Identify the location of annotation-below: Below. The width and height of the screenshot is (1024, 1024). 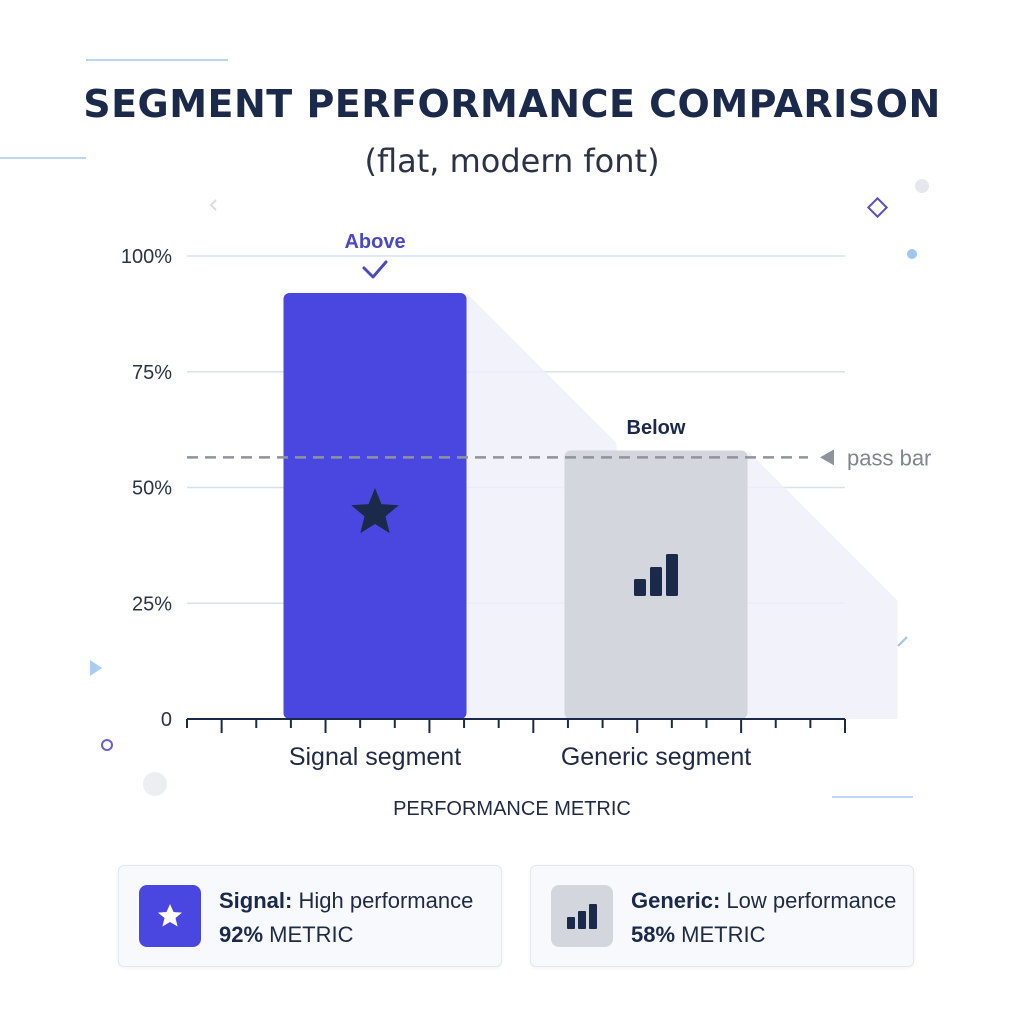
(656, 428).